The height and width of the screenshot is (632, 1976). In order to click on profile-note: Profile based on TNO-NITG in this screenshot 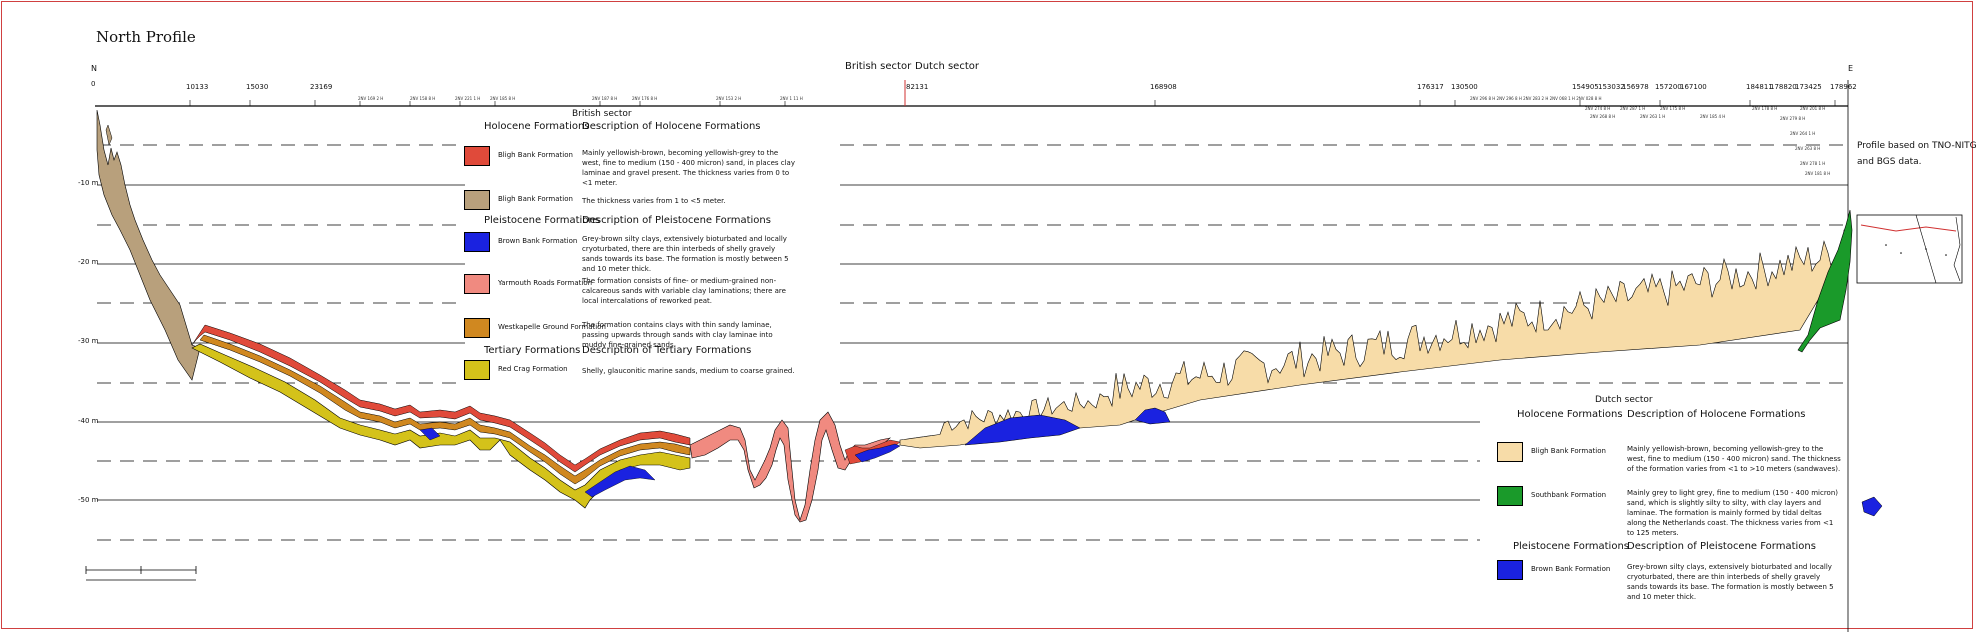, I will do `click(1916, 146)`.